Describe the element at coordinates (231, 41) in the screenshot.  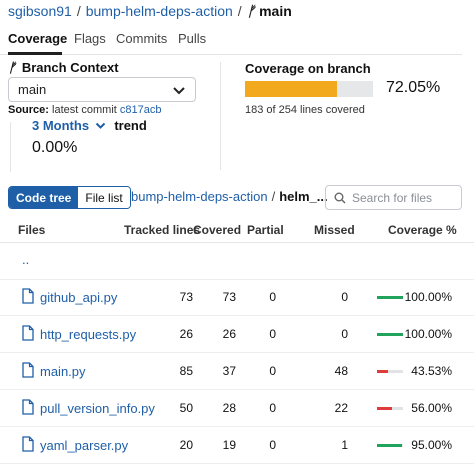
I see `tab-bar: Coverage Flags Commits Pulls` at that location.